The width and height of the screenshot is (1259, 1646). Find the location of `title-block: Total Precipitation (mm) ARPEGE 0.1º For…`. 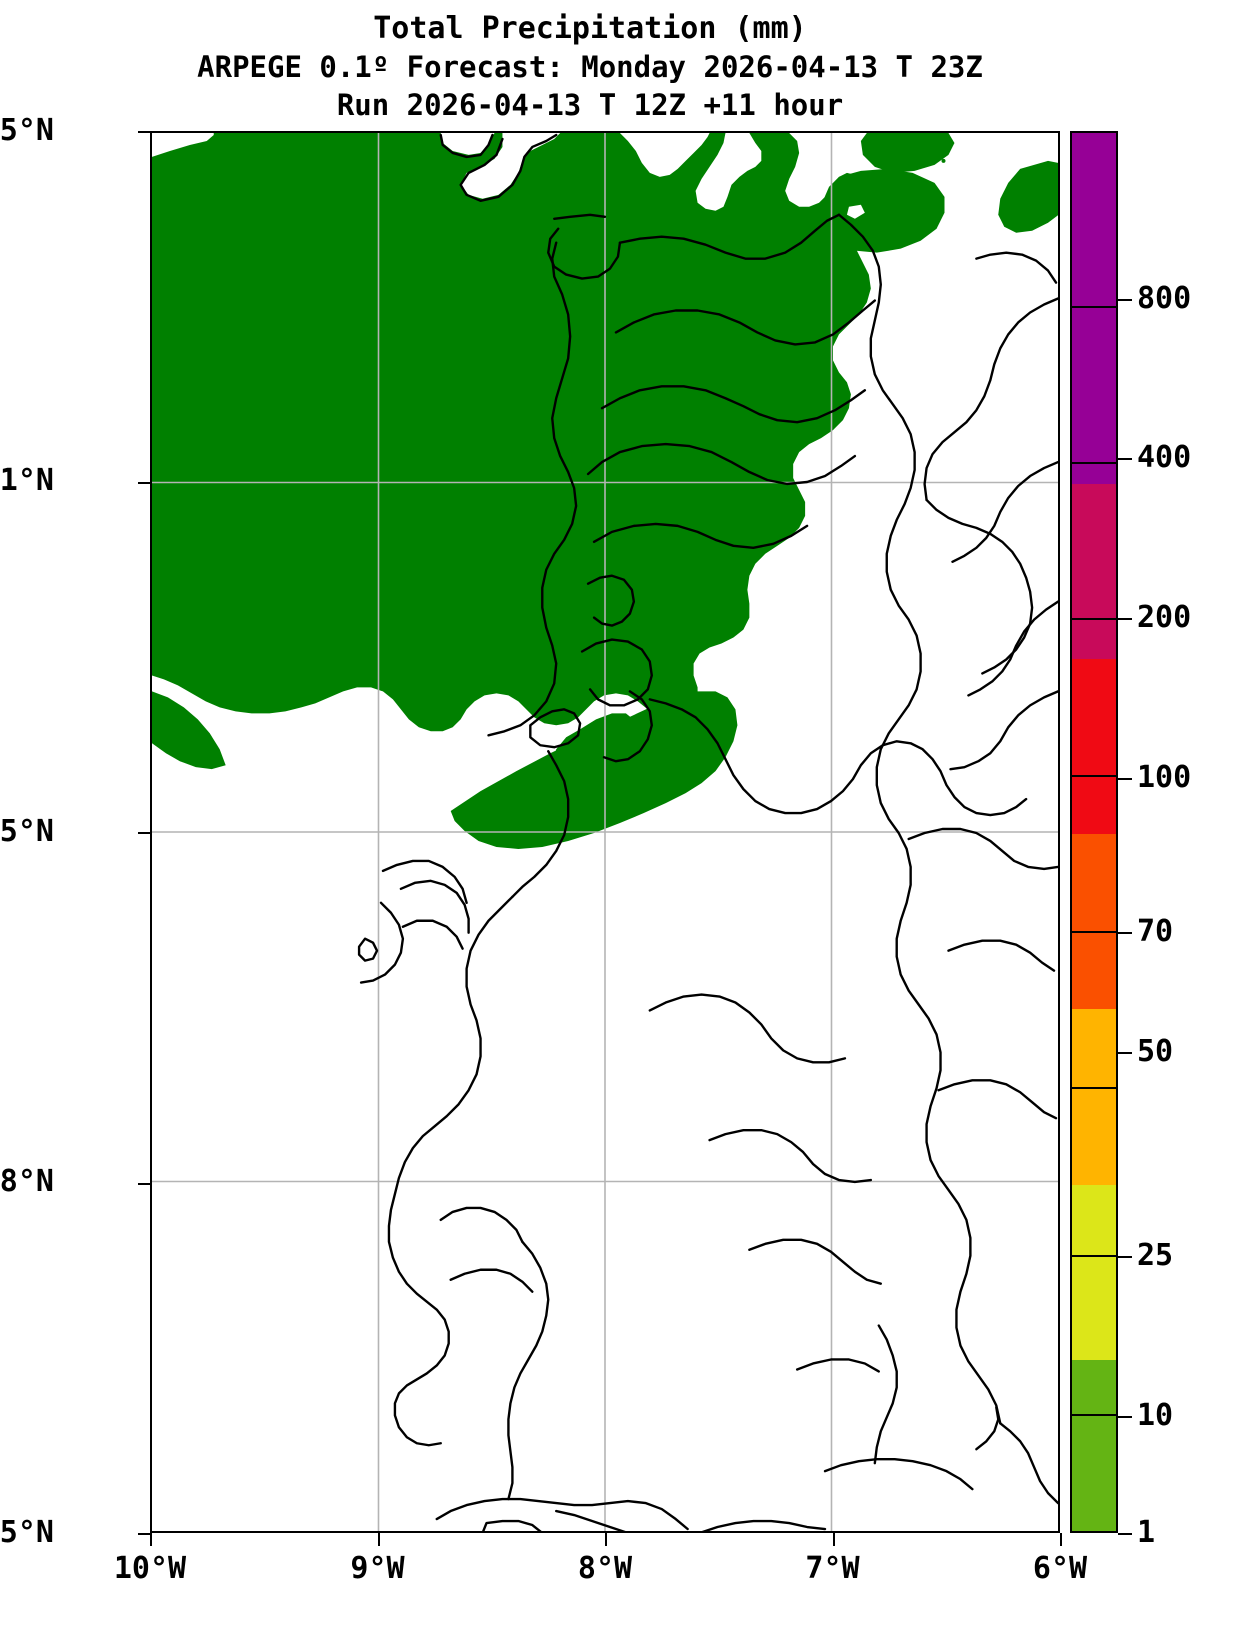

title-block: Total Precipitation (mm) ARPEGE 0.1º For… is located at coordinates (590, 67).